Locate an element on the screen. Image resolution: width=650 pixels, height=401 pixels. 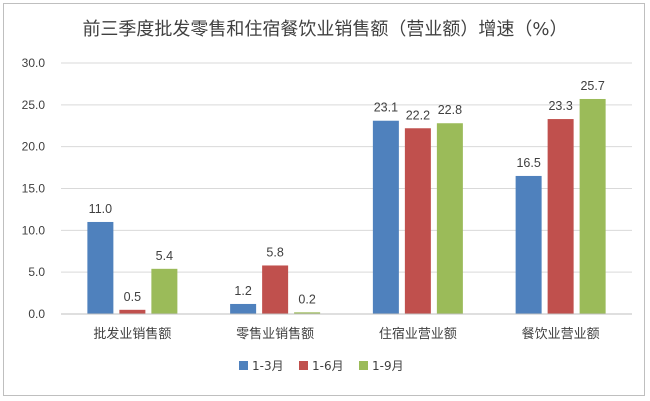
x-category-label: 住宿业营业额 is located at coordinates (418, 334).